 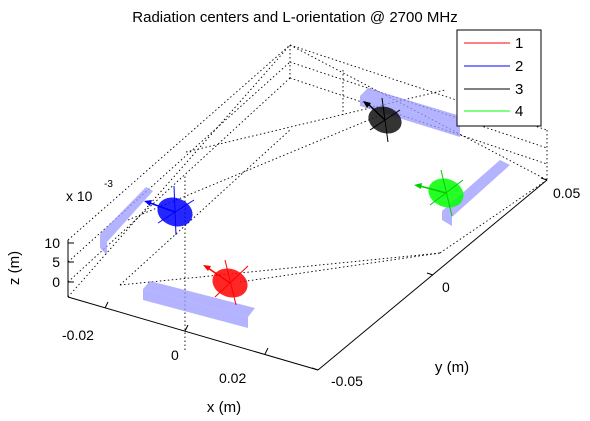 I want to click on floor-right-gridline, so click(x=493, y=216).